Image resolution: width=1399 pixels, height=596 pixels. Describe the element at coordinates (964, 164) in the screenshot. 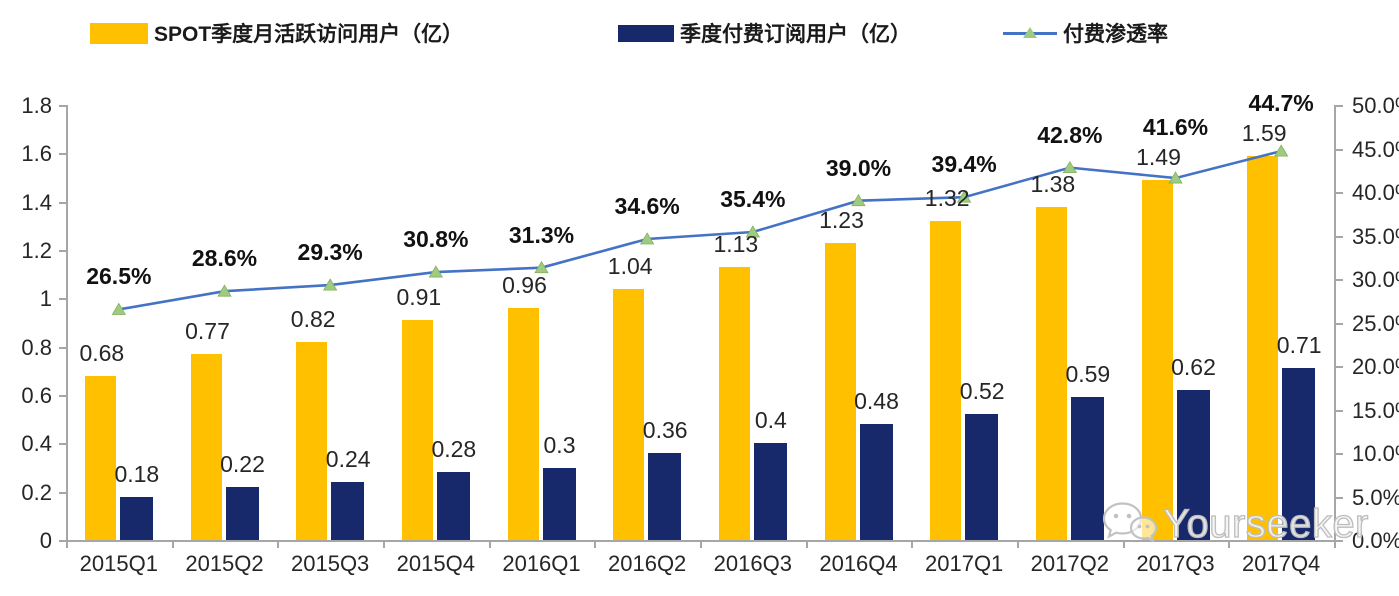

I see `penetration-pct-label: 39.4%` at that location.